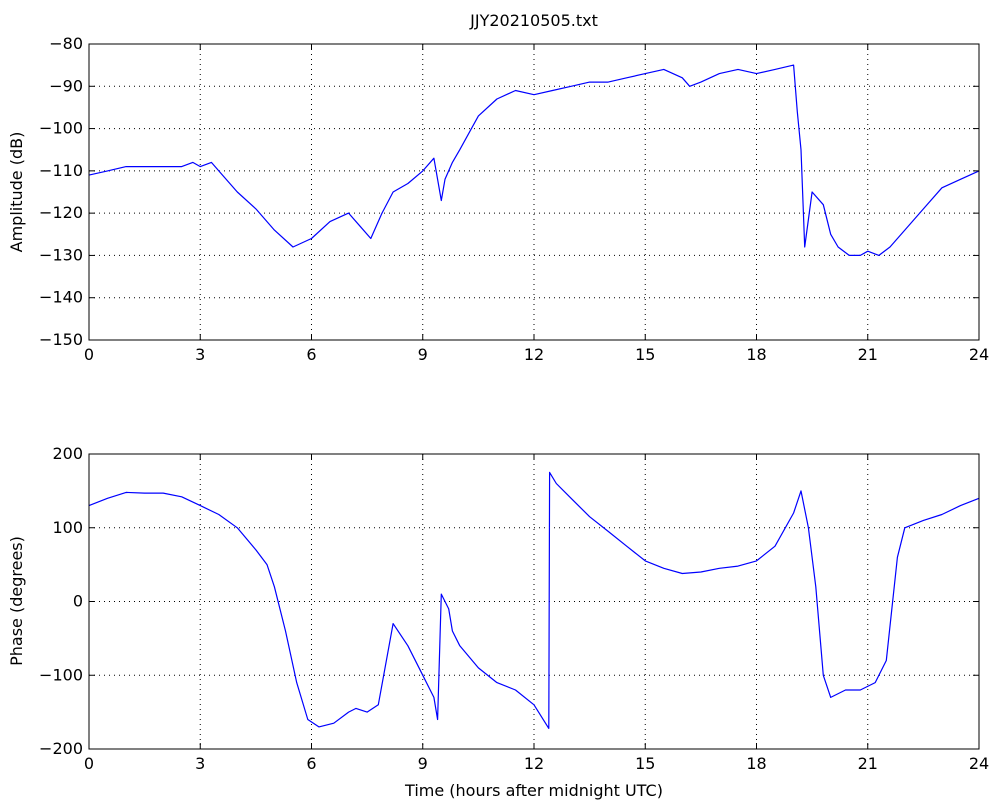 The image size is (998, 806). I want to click on phase-y-label: Phase (degrees), so click(16, 601).